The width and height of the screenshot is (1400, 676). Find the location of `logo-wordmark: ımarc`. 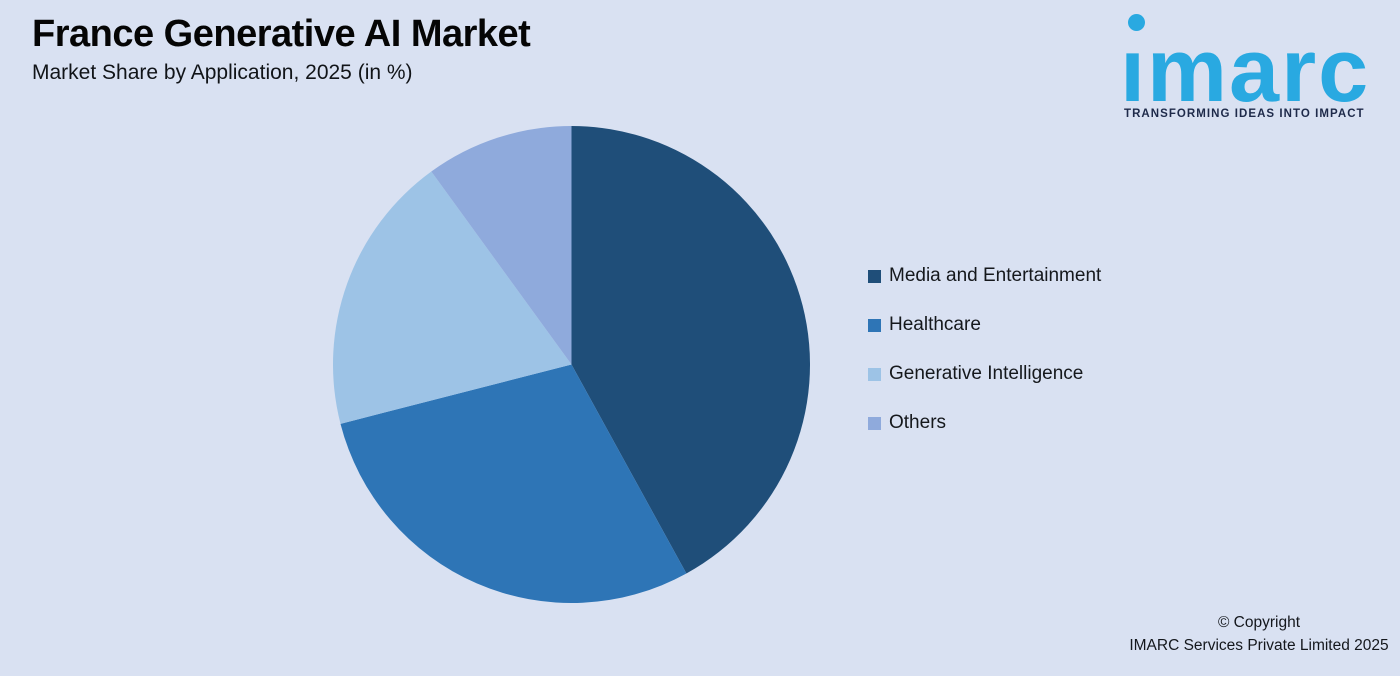

logo-wordmark: ımarc is located at coordinates (1245, 71).